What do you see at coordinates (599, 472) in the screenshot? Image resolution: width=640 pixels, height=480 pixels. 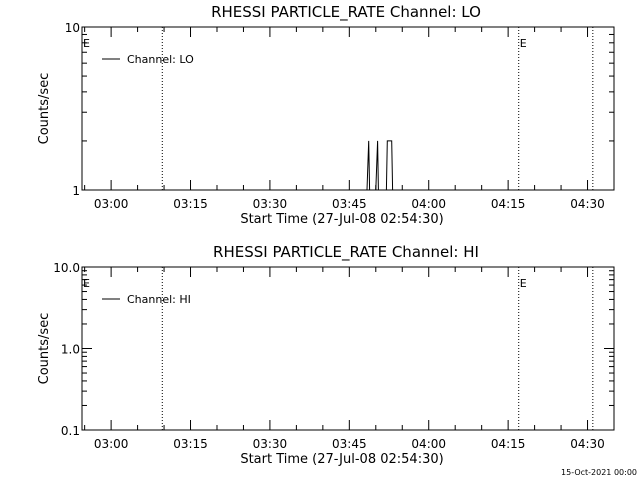 I see `footer-timestamp: 15-Oct-2021 00:00` at bounding box center [599, 472].